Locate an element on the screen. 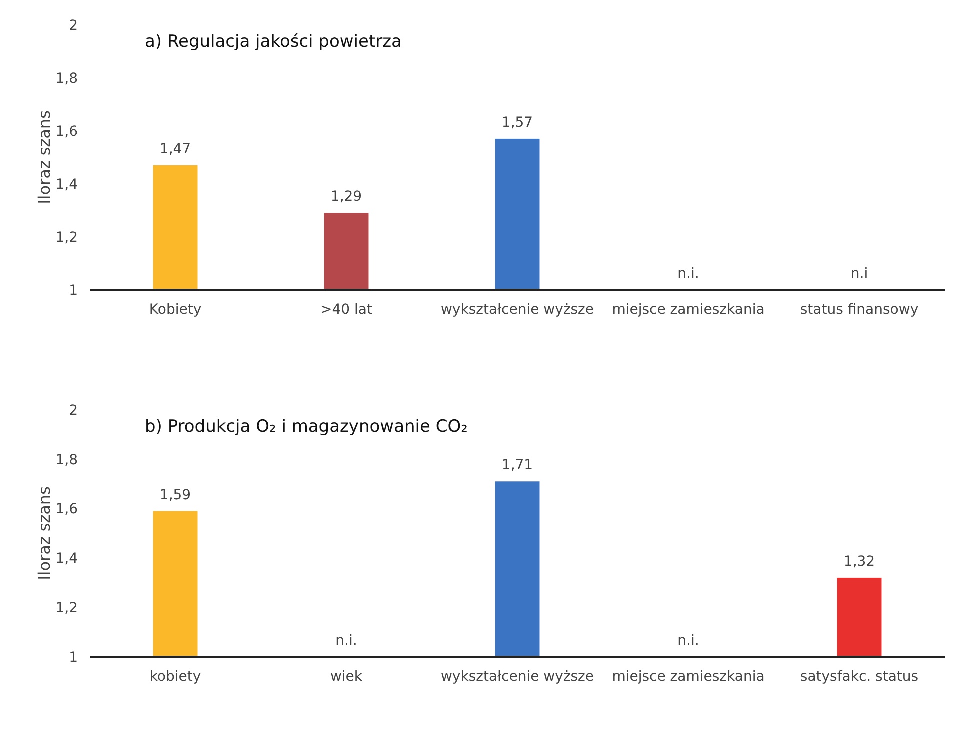  chart-title: a) Regulacja jakości powietrza is located at coordinates (273, 42).